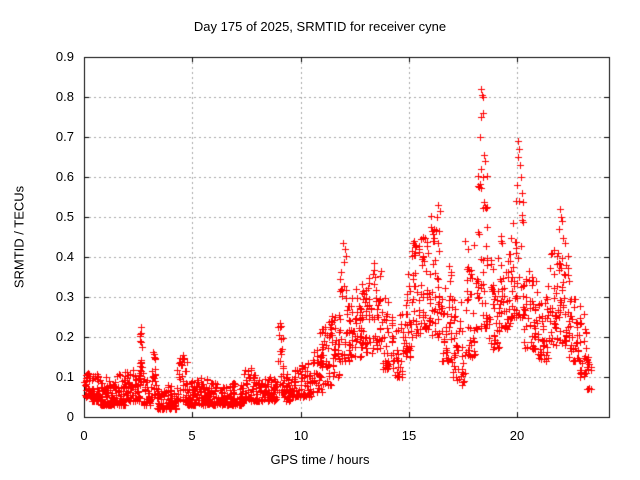 The height and width of the screenshot is (480, 640). I want to click on y-tick-label: 0.8, so click(64, 96).